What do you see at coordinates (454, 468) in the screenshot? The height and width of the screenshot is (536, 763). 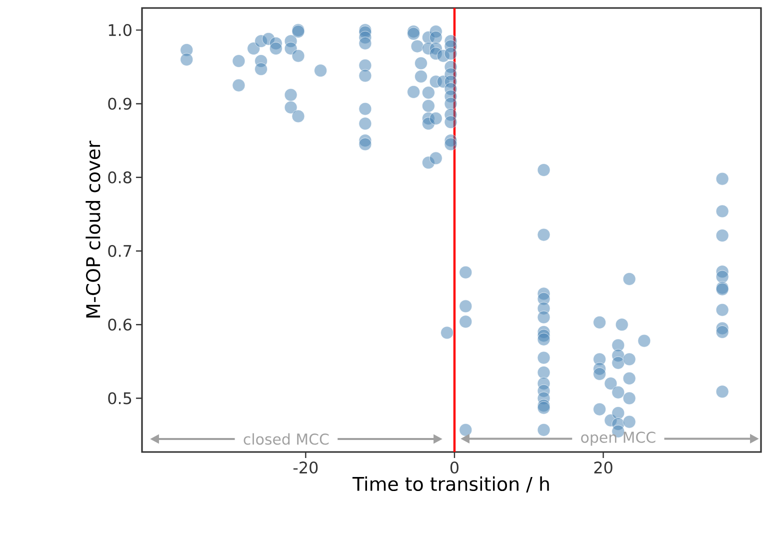 I see `x-tick-label: 0` at bounding box center [454, 468].